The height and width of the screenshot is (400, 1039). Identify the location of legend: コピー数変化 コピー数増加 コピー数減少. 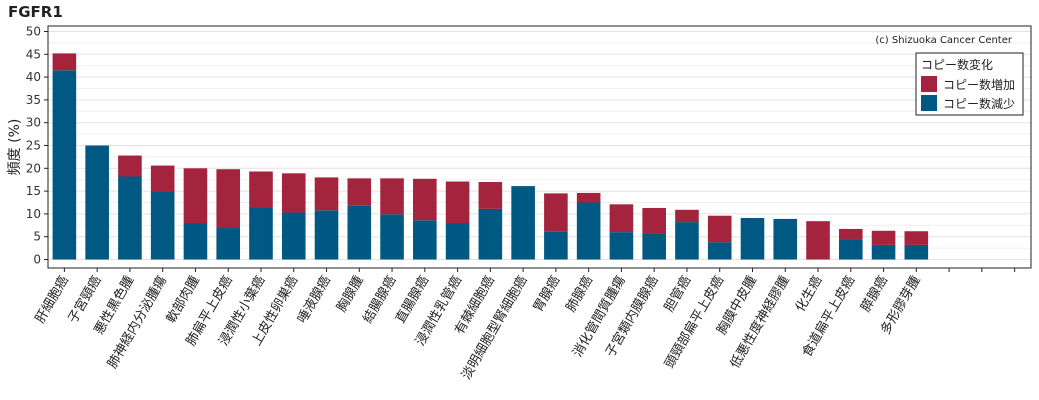
(969, 84).